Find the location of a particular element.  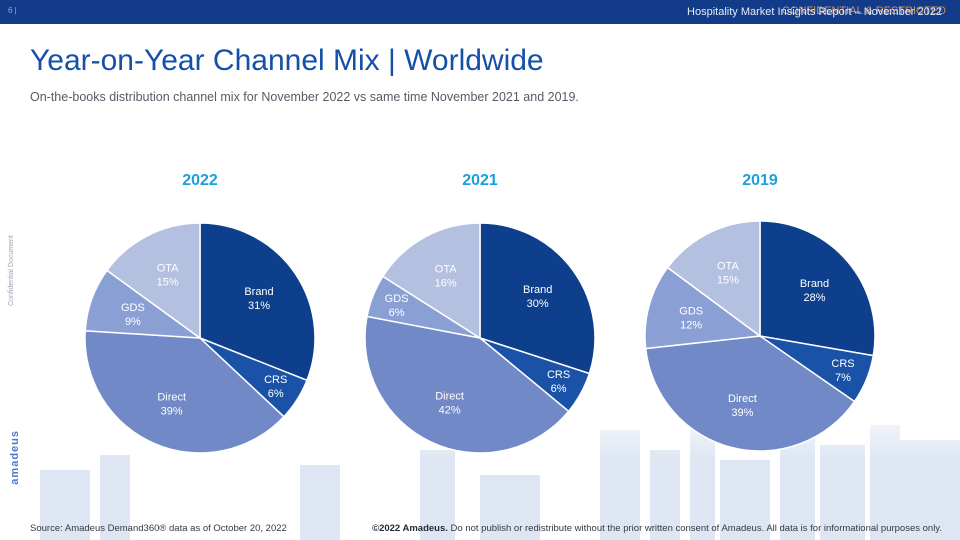

page-number: 6 | is located at coordinates (12, 10).